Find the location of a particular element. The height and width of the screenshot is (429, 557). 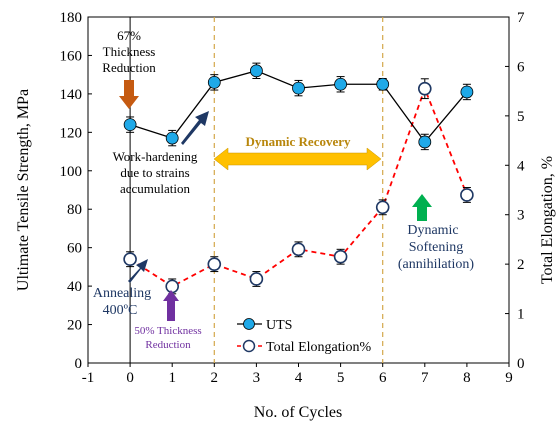

ytick-right-label: 0 is located at coordinates (521, 364).